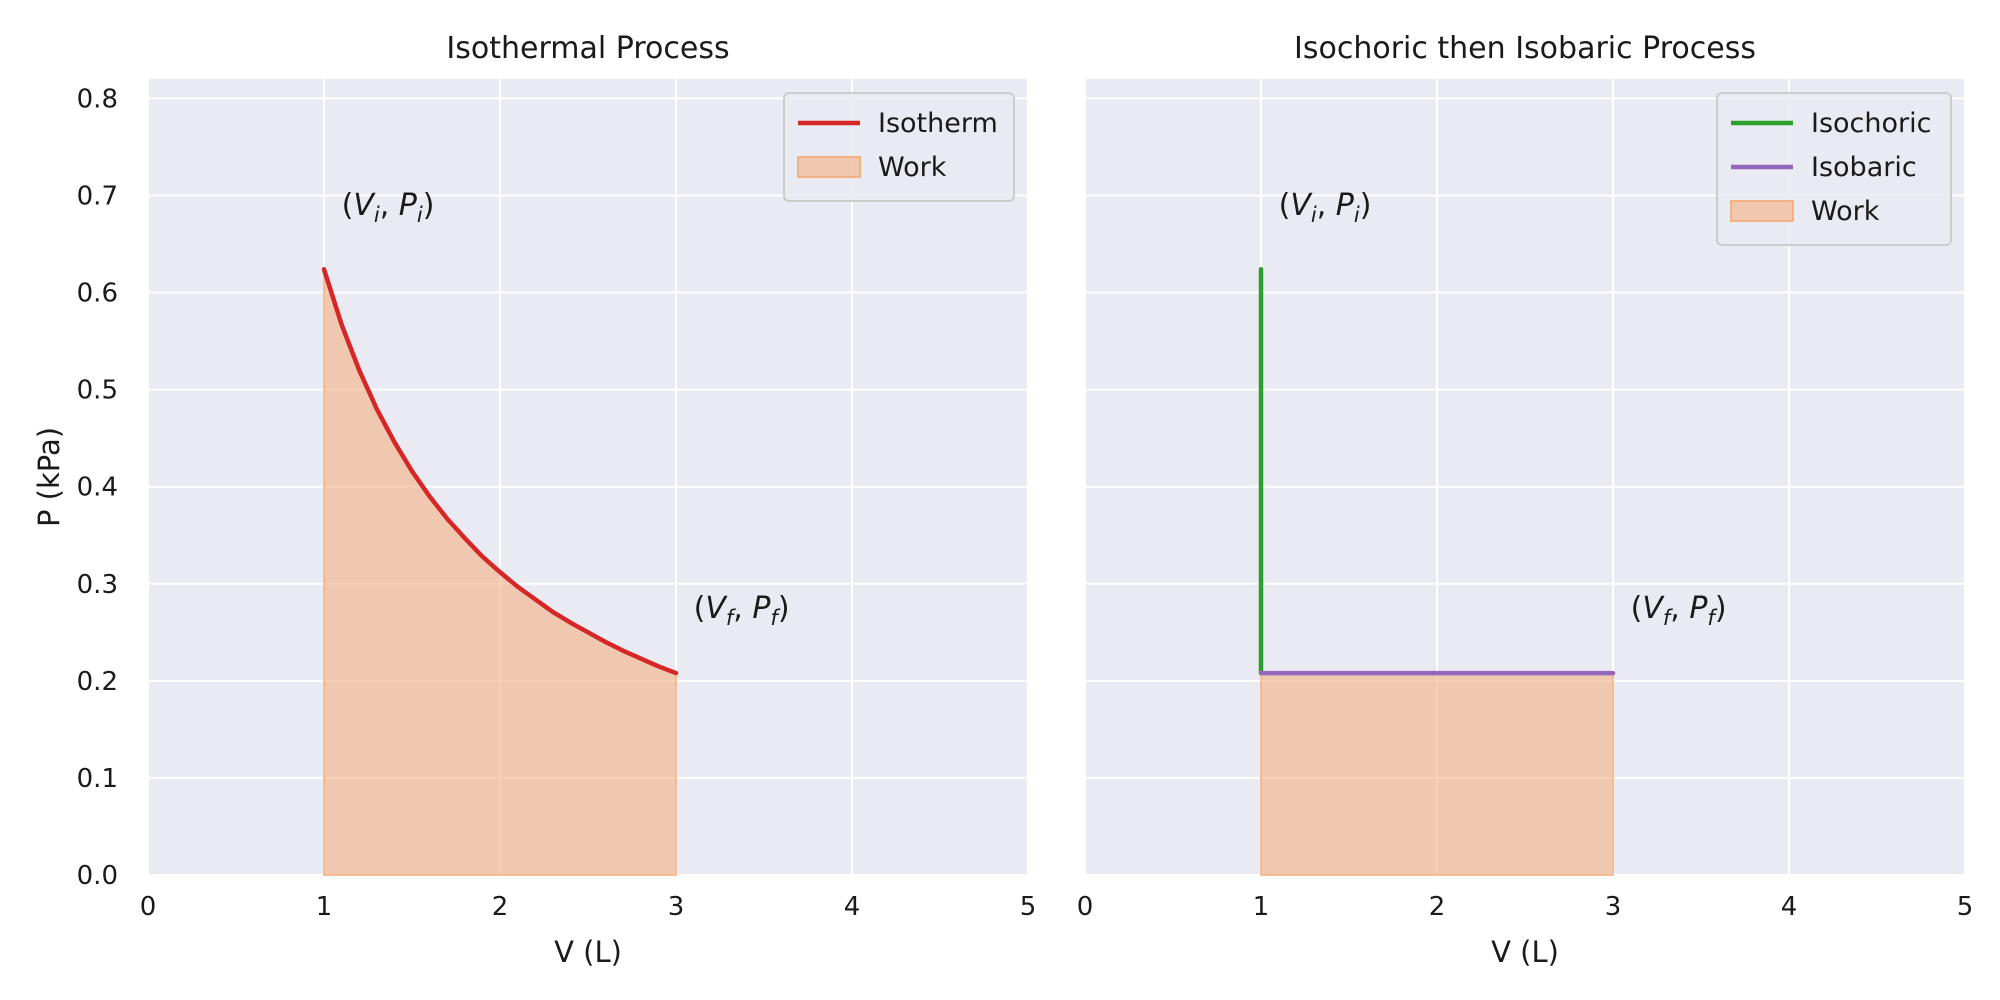  What do you see at coordinates (1871, 123) in the screenshot?
I see `legend-label: Isochoric` at bounding box center [1871, 123].